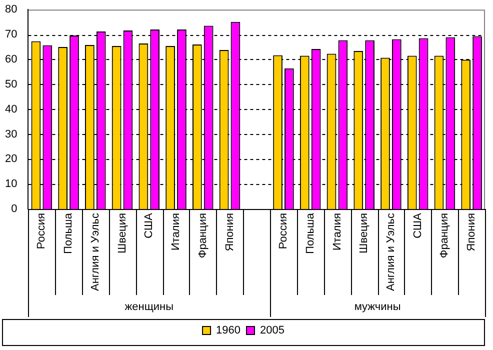  What do you see at coordinates (228, 330) in the screenshot?
I see `legend-label: 1960` at bounding box center [228, 330].